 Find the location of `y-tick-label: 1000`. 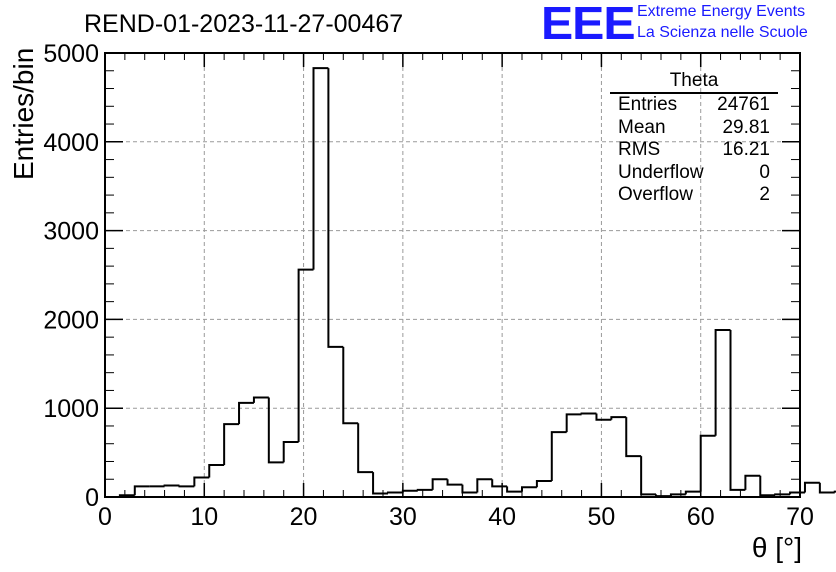

y-tick-label: 1000 is located at coordinates (71, 409).